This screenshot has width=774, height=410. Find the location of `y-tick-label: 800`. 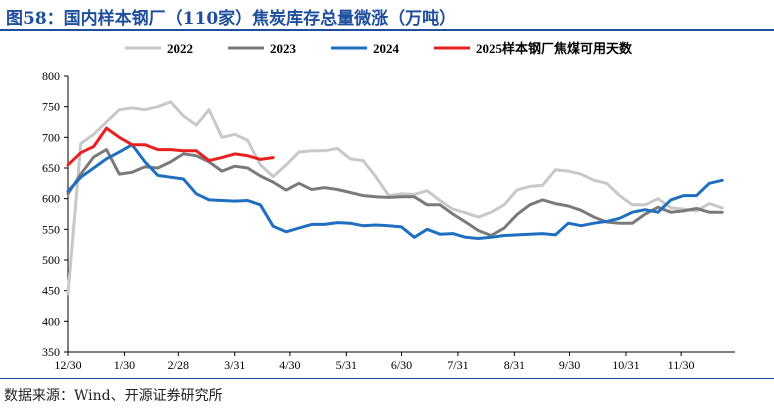

y-tick-label: 800 is located at coordinates (51, 76).